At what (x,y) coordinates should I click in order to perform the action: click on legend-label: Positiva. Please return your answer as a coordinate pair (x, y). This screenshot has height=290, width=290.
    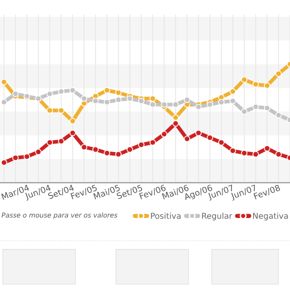
    Looking at the image, I should click on (166, 215).